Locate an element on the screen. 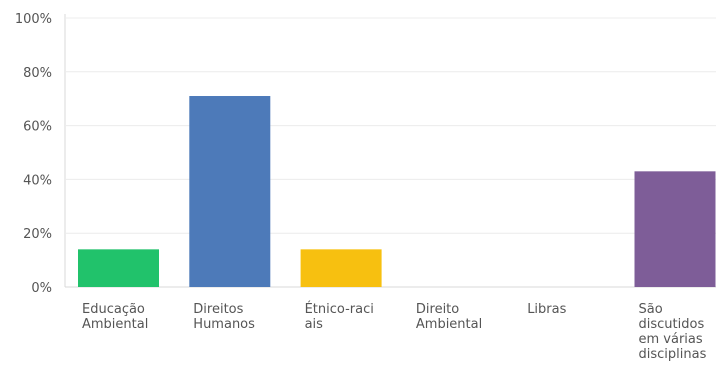 The image size is (721, 373). x-category-label-line: Libras is located at coordinates (546, 309).